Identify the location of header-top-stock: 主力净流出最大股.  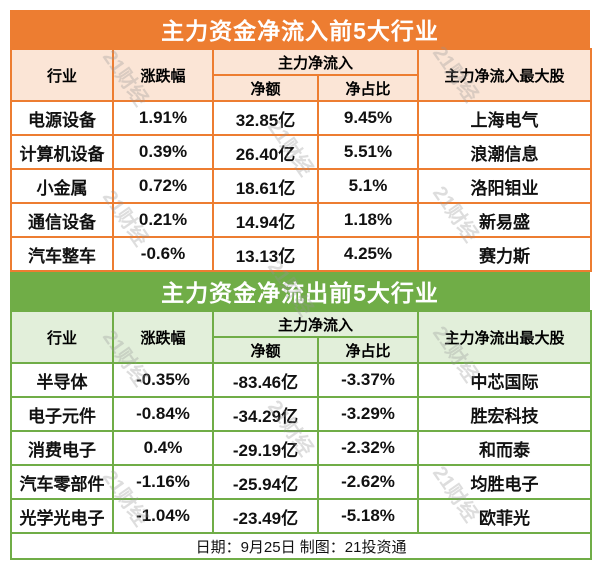
(505, 337).